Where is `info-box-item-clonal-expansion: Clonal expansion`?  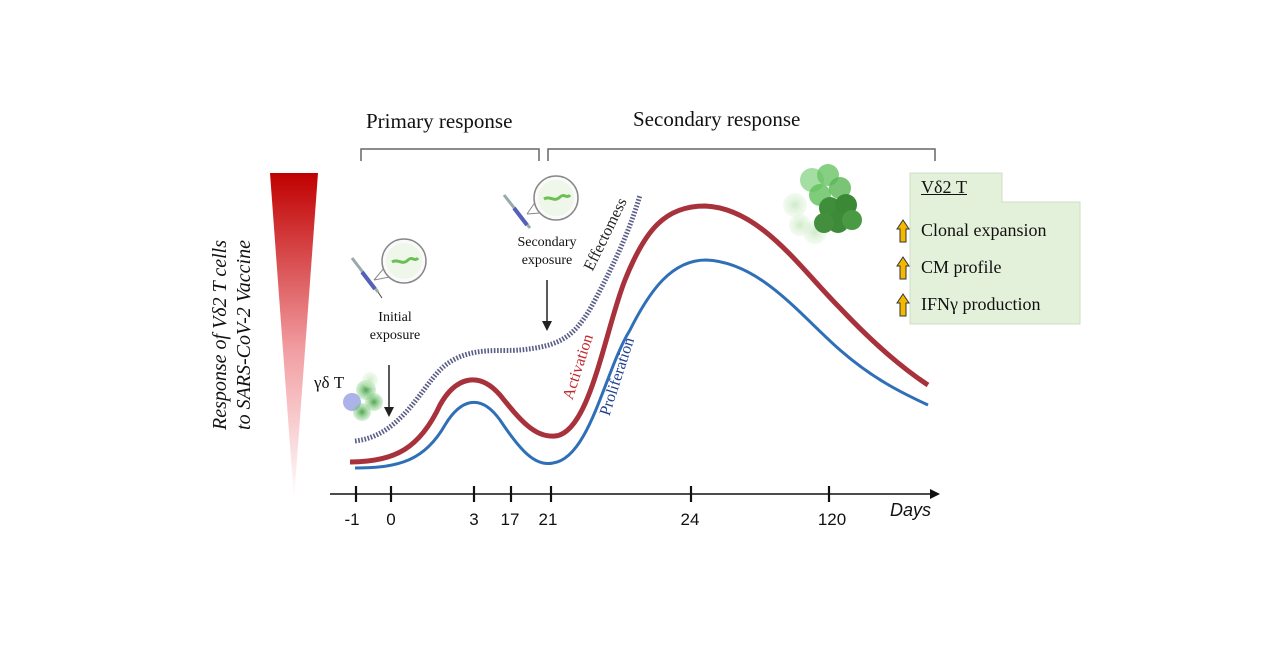 info-box-item-clonal-expansion: Clonal expansion is located at coordinates (984, 230).